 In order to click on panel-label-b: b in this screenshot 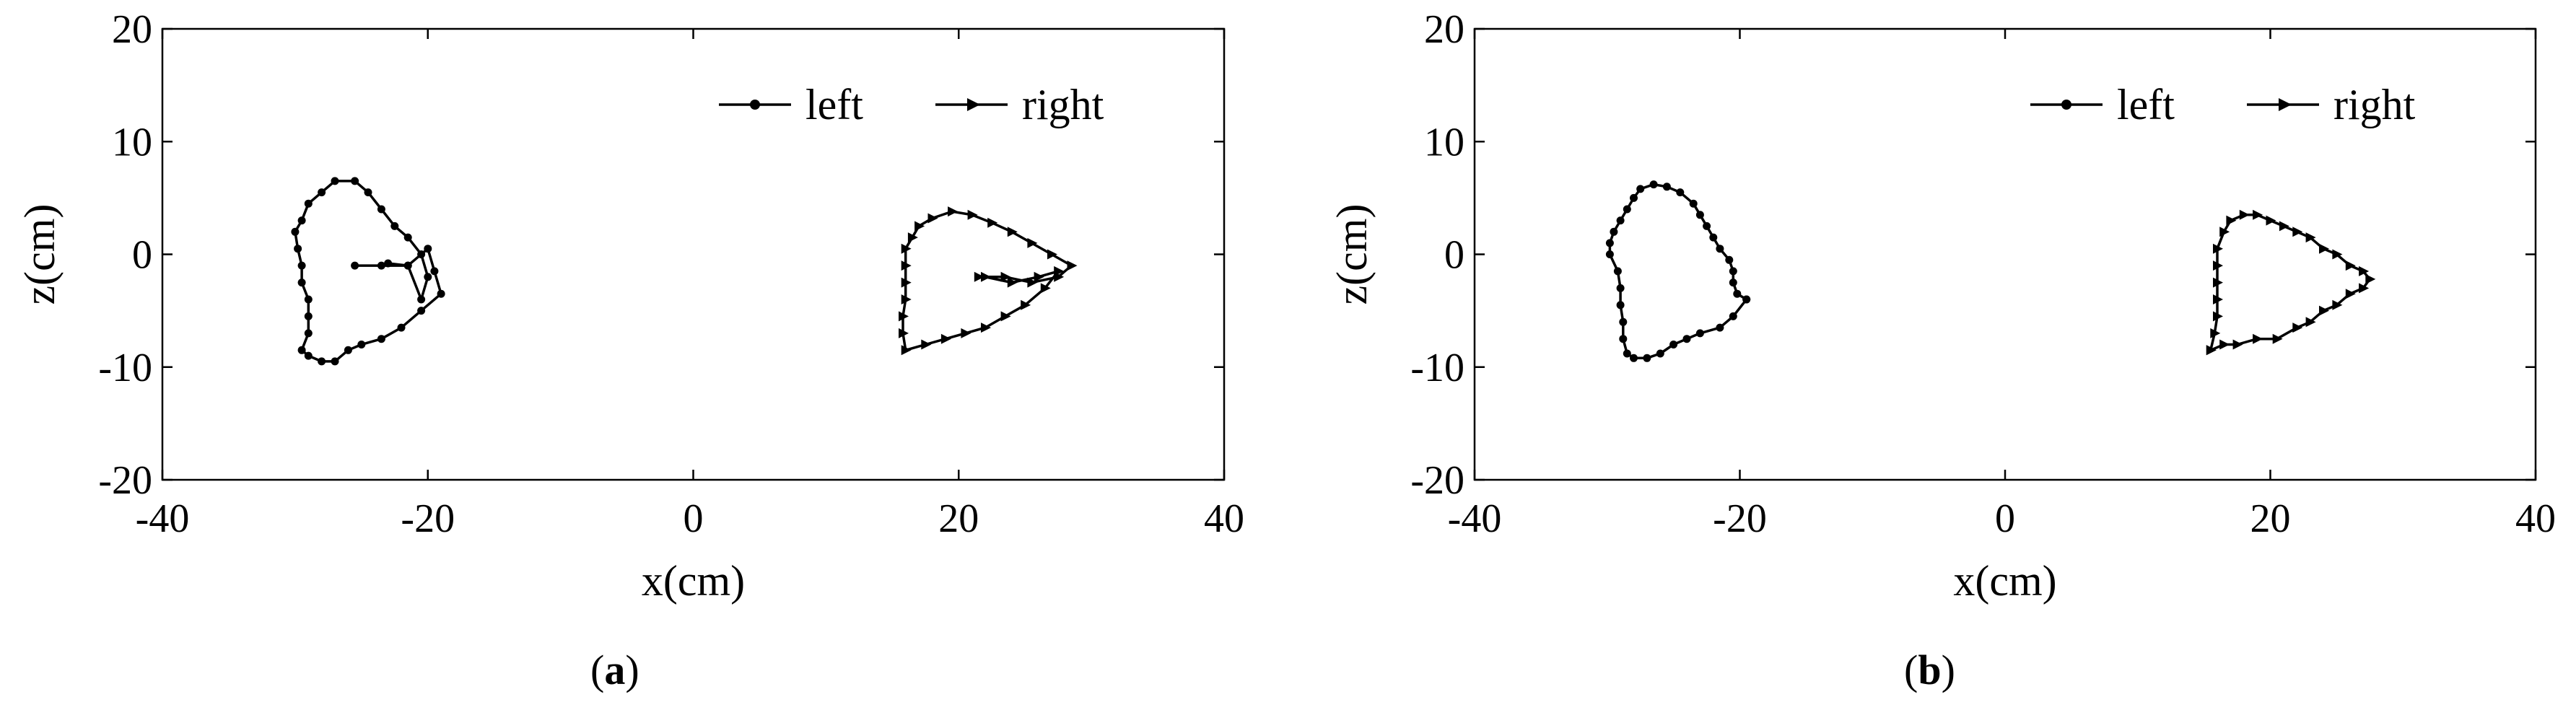, I will do `click(1930, 669)`.